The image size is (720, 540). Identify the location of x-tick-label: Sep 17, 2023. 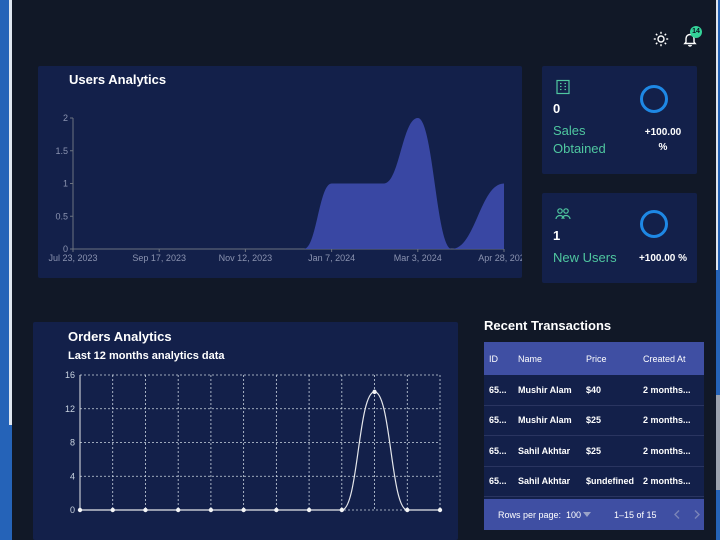
(159, 258).